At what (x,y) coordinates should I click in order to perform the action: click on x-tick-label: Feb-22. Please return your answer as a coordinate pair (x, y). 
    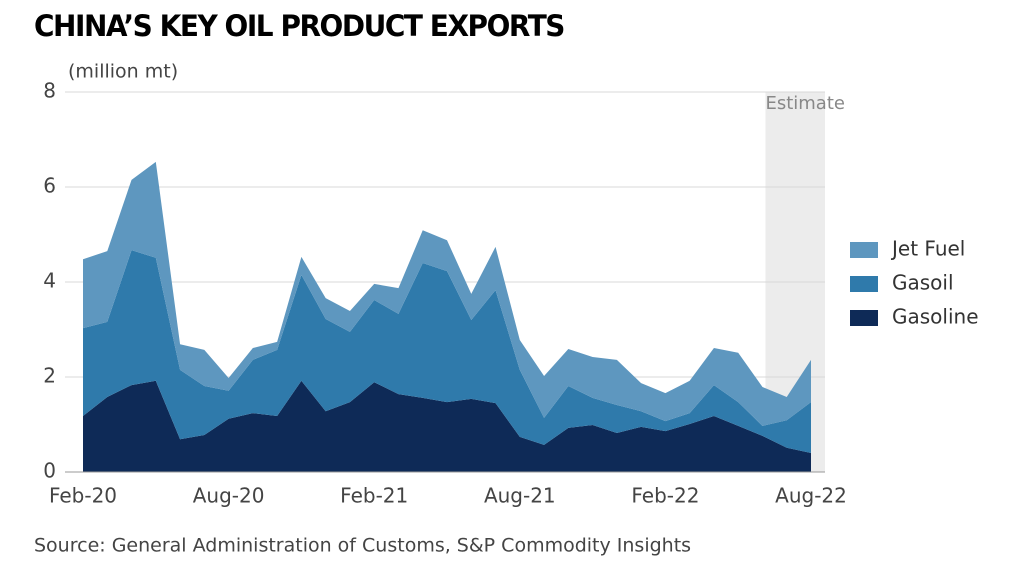
    Looking at the image, I should click on (665, 496).